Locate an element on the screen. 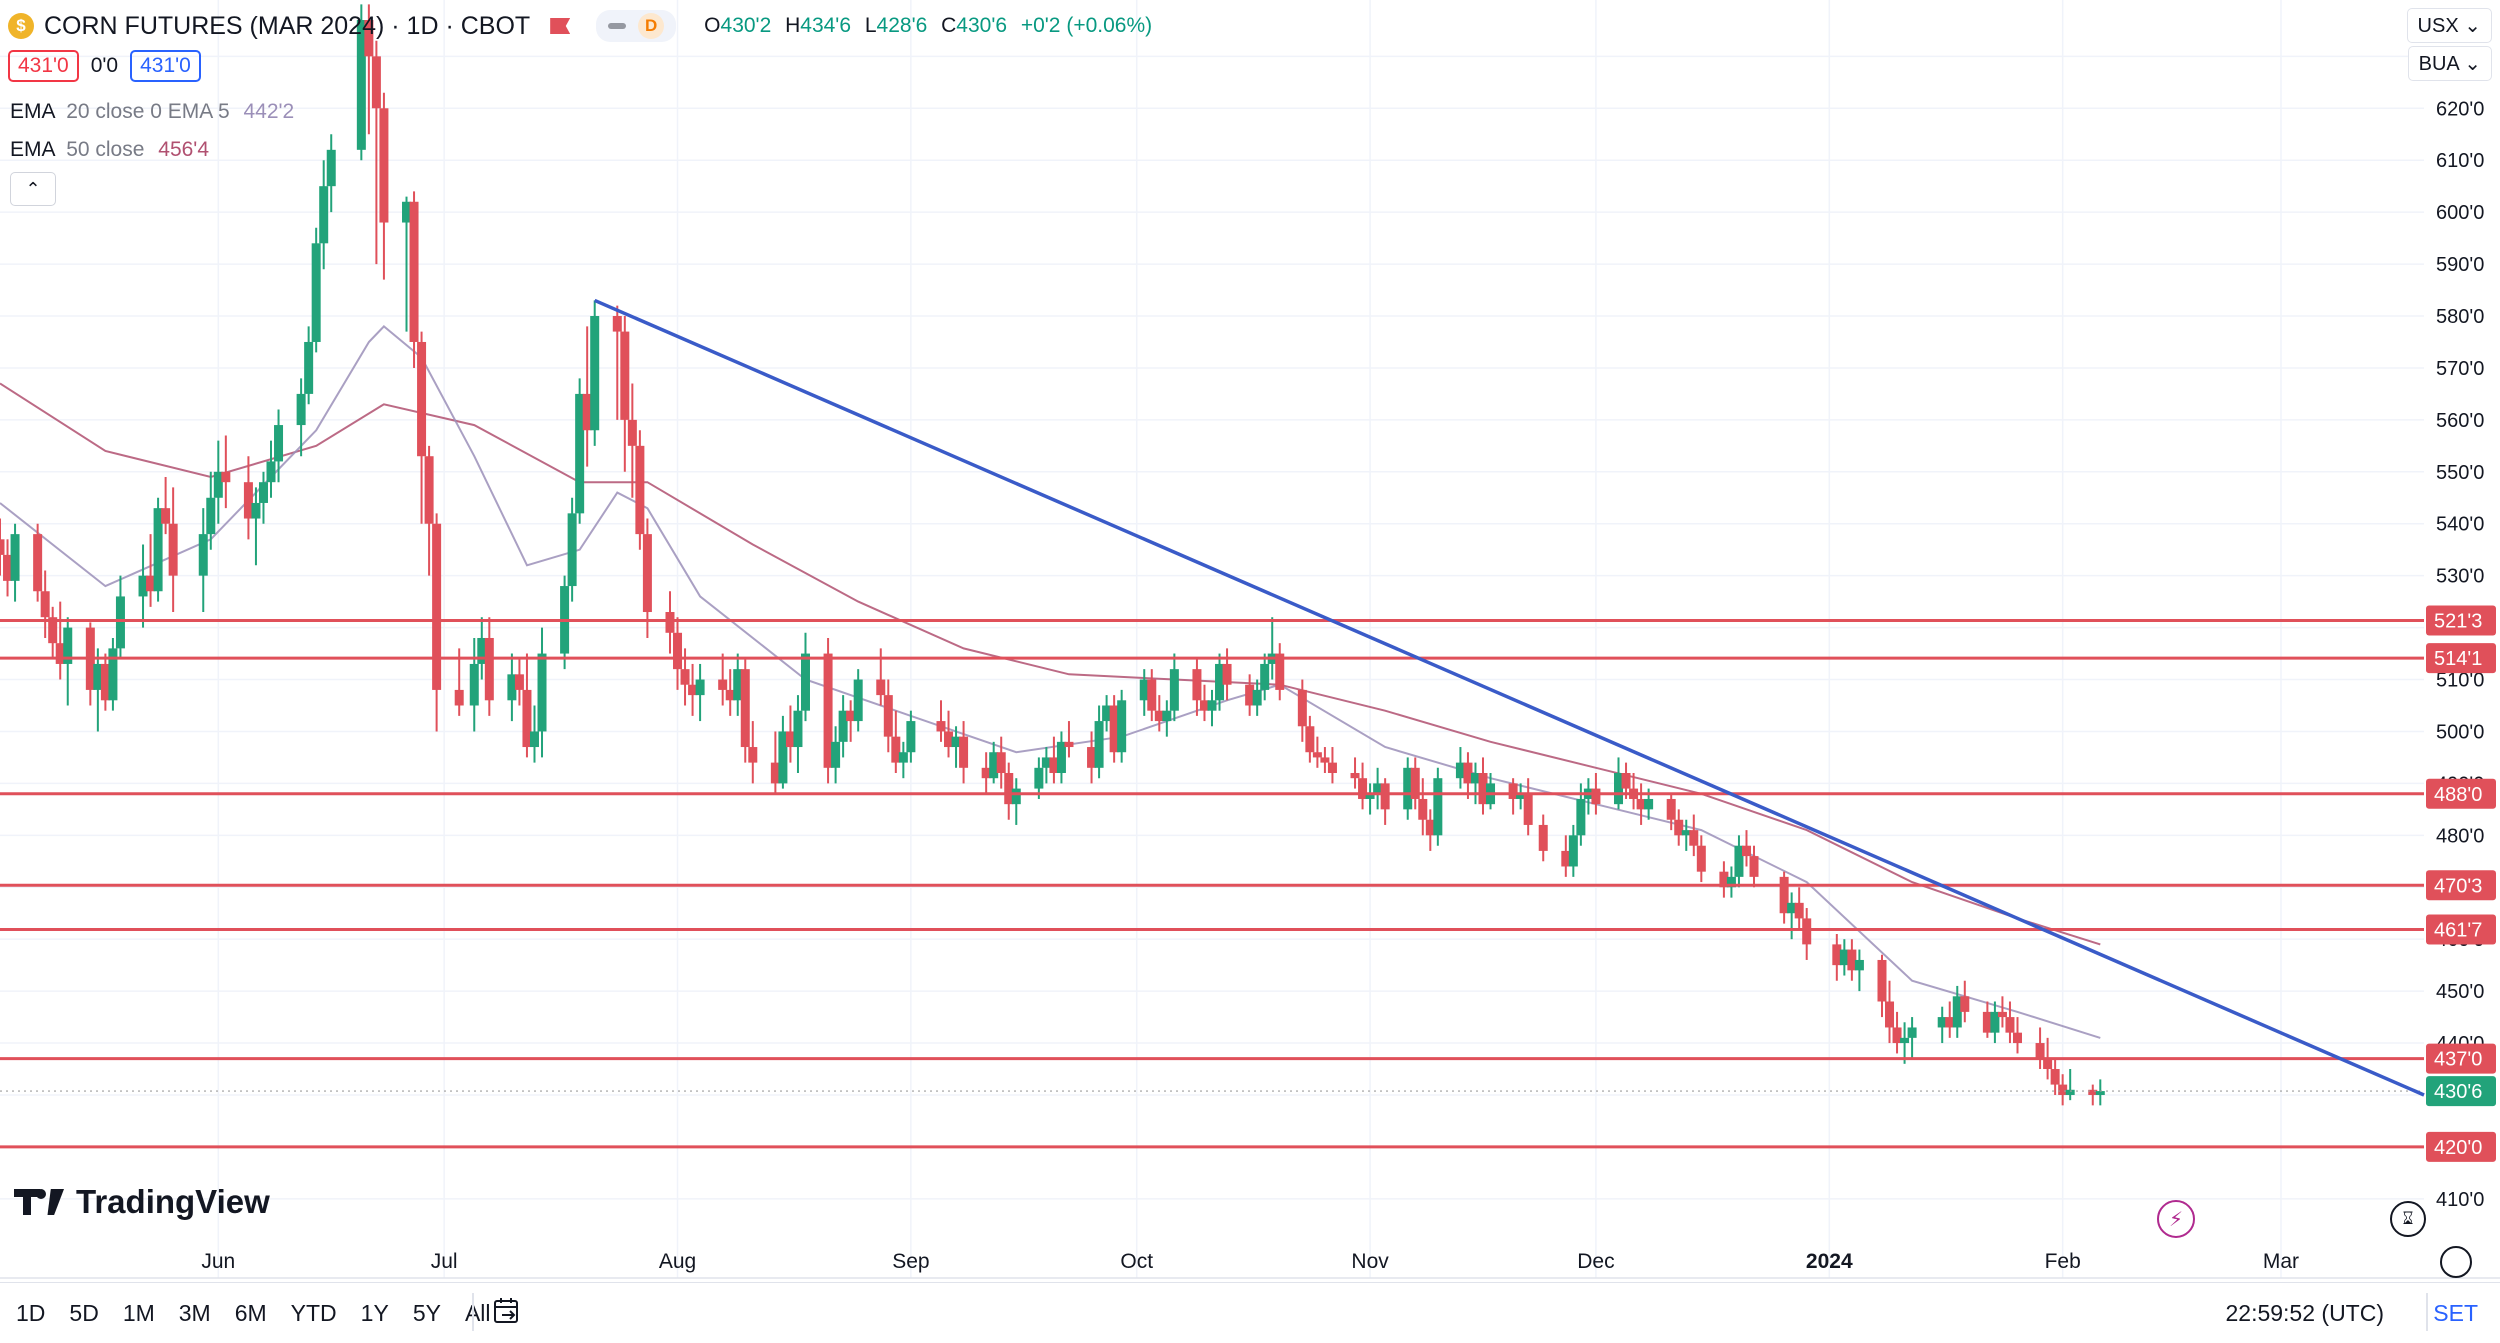  high-value: 434'6 is located at coordinates (825, 25).